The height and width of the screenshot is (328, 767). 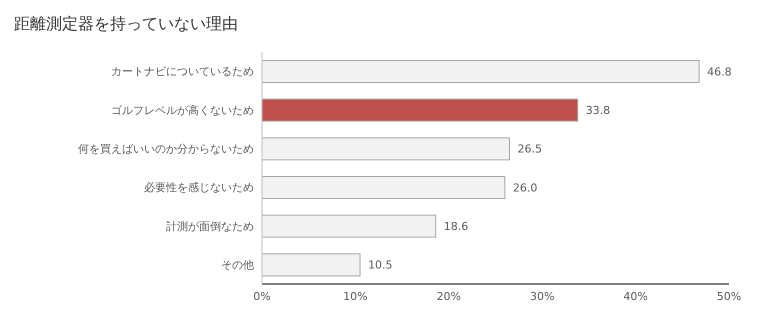 What do you see at coordinates (525, 187) in the screenshot?
I see `data-label: 26.0` at bounding box center [525, 187].